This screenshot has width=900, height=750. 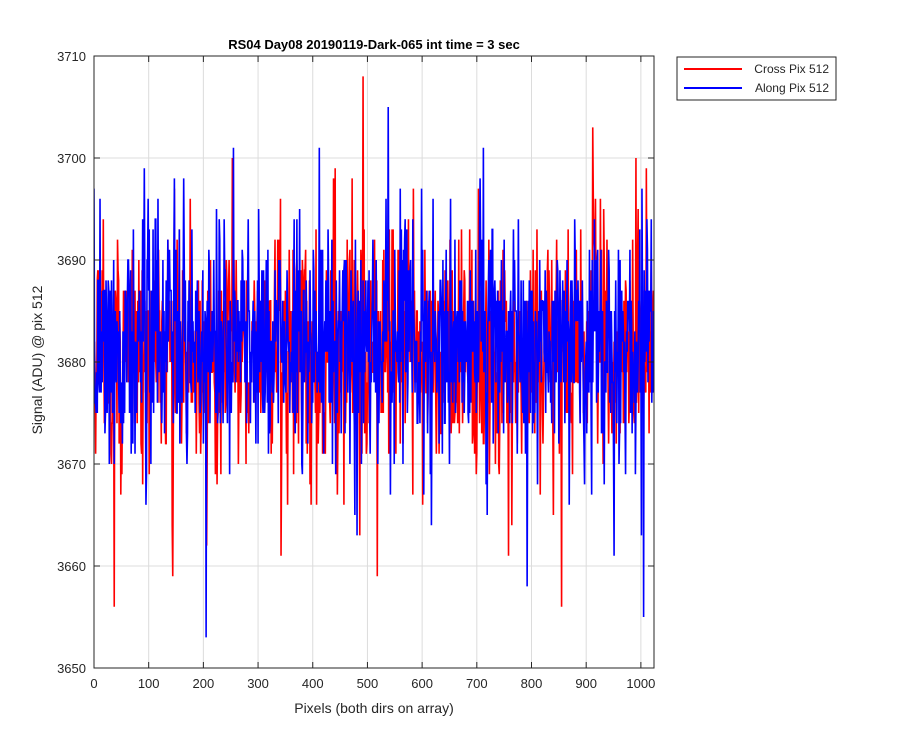 What do you see at coordinates (477, 683) in the screenshot?
I see `x-tick-label: 700` at bounding box center [477, 683].